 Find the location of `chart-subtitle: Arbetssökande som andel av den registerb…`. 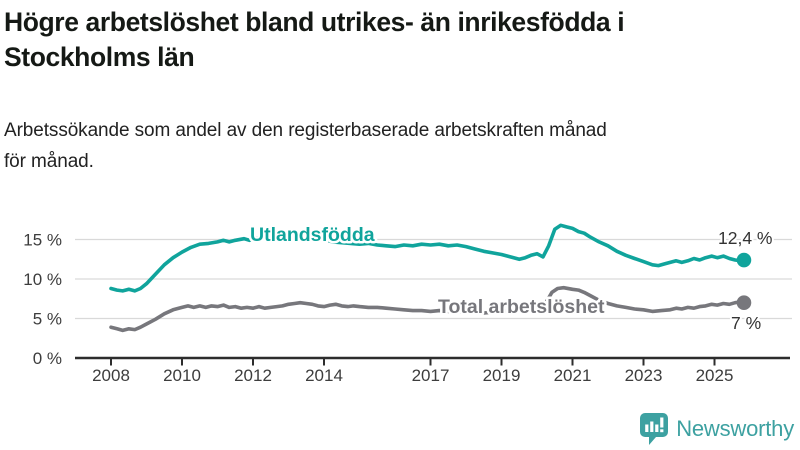

chart-subtitle: Arbetssökande som andel av den registerb… is located at coordinates (400, 146).